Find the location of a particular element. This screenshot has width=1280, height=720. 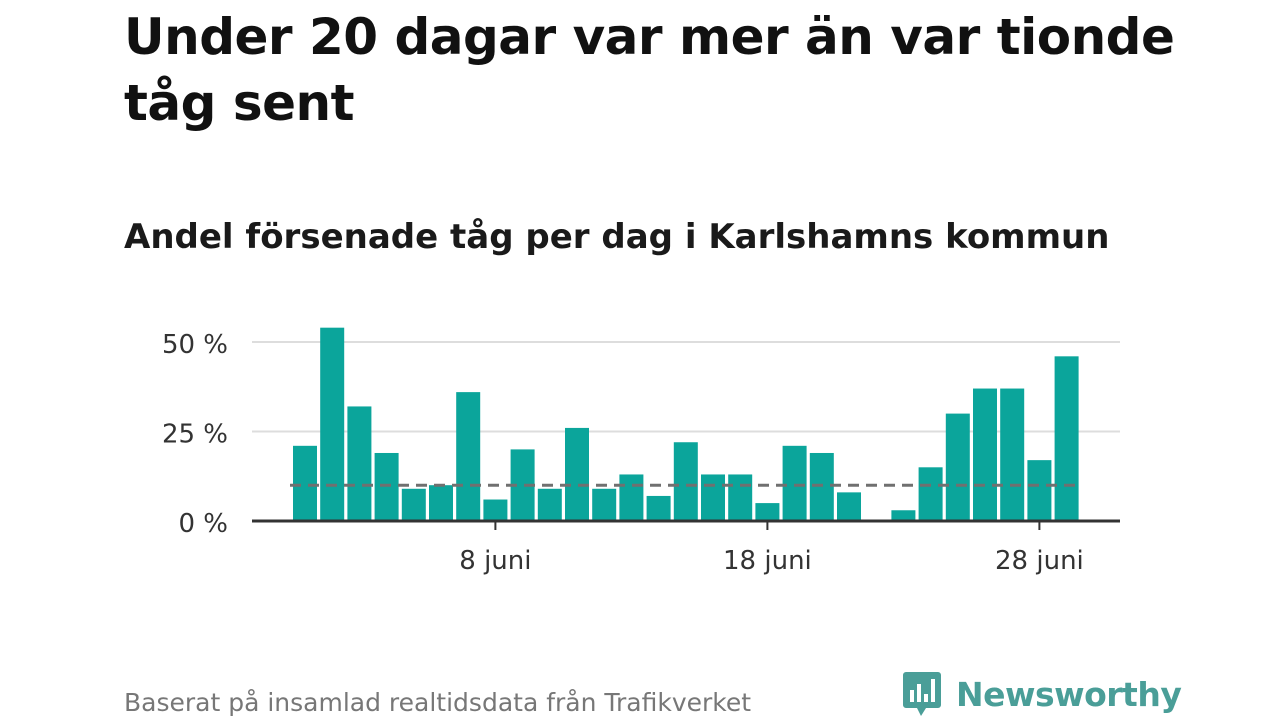

brand: Newsworthy is located at coordinates (1042, 694).